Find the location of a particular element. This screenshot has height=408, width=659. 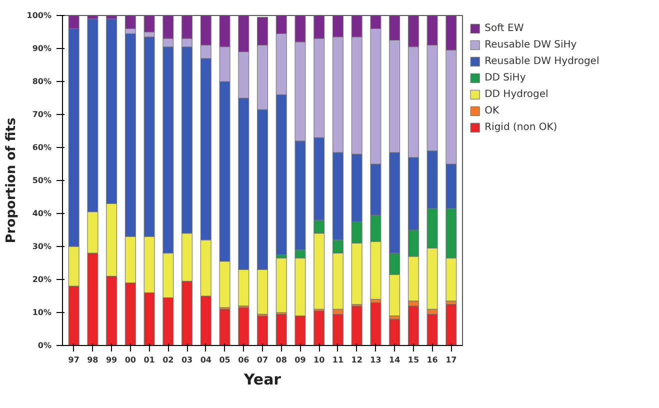

x-tick-label: 09 is located at coordinates (300, 360).